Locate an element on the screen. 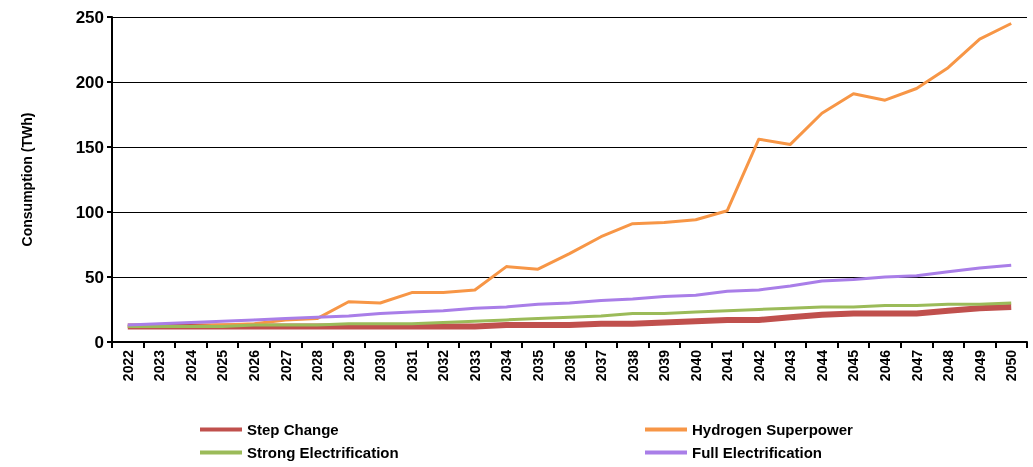 This screenshot has height=467, width=1033. legend-label: Full Electrification is located at coordinates (757, 452).